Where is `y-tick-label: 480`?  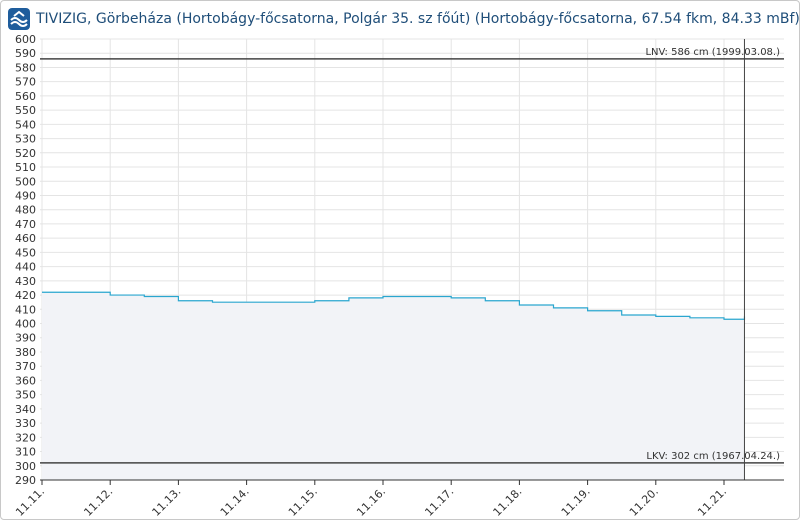
y-tick-label: 480 is located at coordinates (25, 210).